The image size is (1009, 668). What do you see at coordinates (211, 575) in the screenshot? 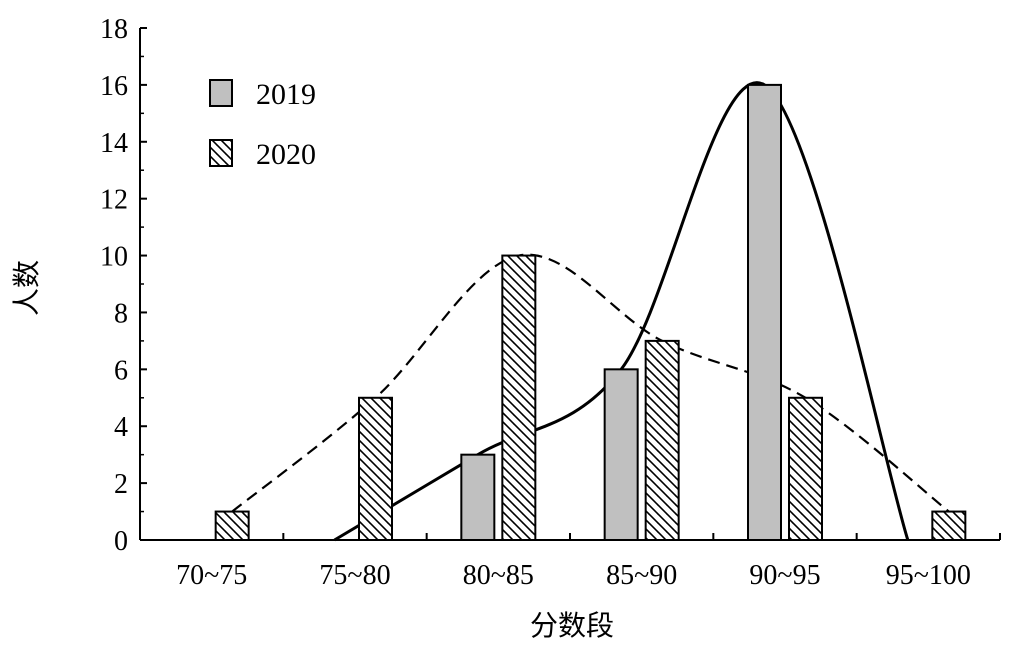
I see `x-tick-label: 70~75` at bounding box center [211, 575].